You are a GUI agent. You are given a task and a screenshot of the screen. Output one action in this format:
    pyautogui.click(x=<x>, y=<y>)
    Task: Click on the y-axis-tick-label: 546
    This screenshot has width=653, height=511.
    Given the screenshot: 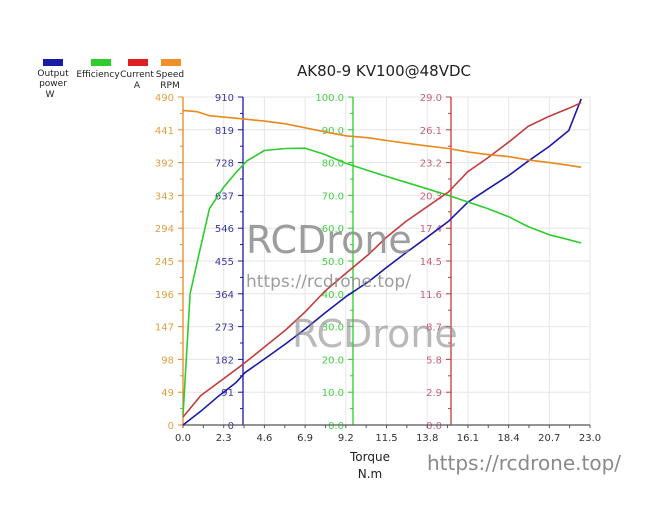 What is the action you would take?
    pyautogui.click(x=224, y=229)
    